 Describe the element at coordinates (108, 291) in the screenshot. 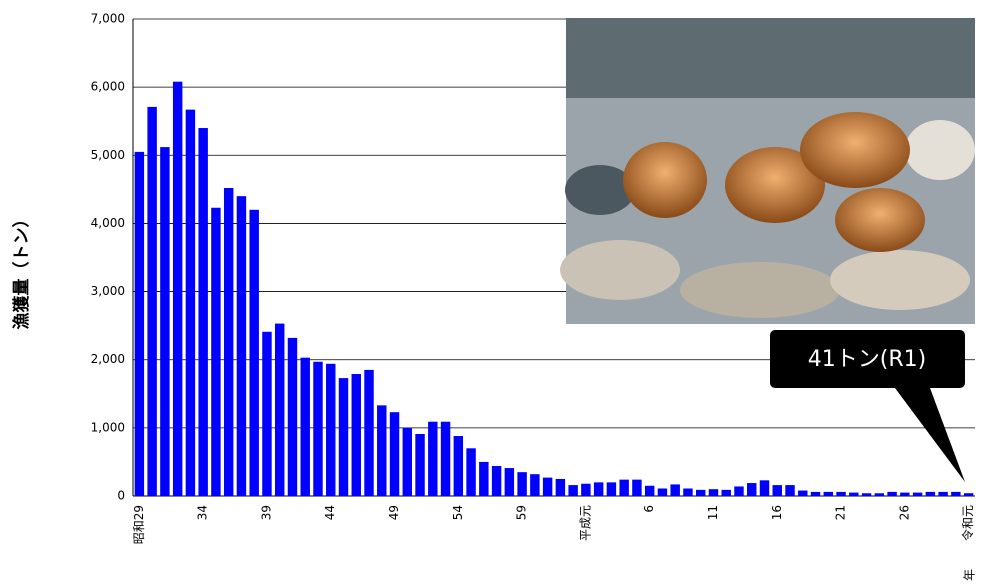

I see `y-tick-label: 3,000` at that location.